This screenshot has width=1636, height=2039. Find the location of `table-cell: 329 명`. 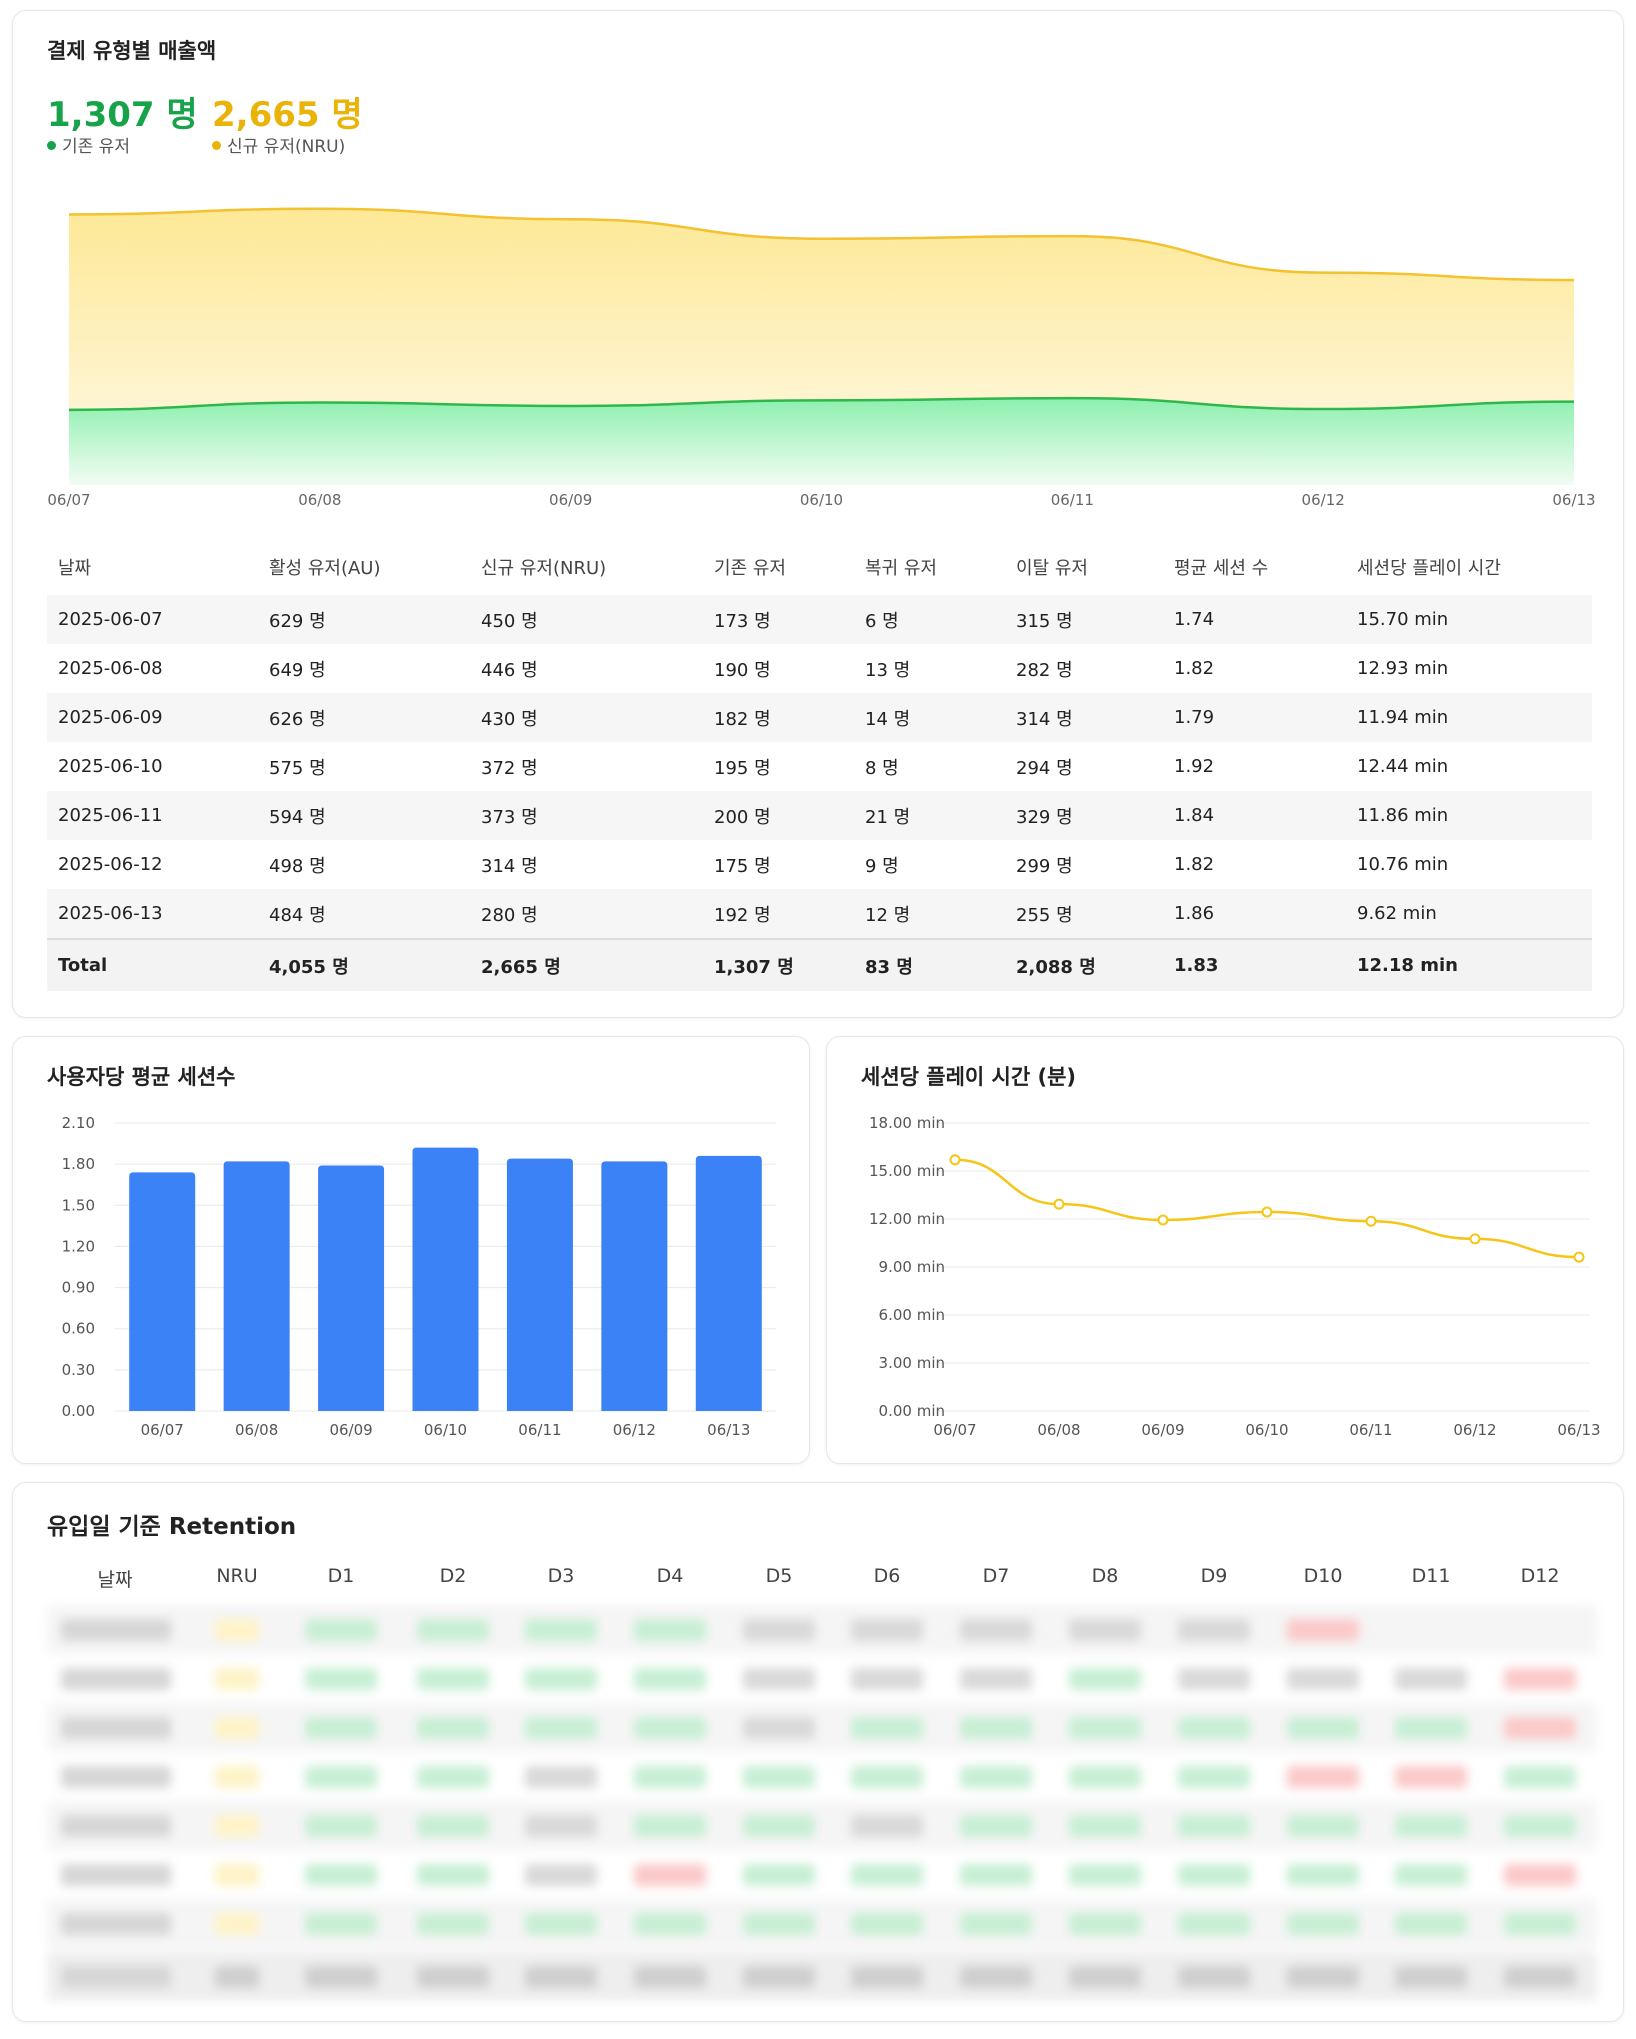

table-cell: 329 명 is located at coordinates (1084, 815).